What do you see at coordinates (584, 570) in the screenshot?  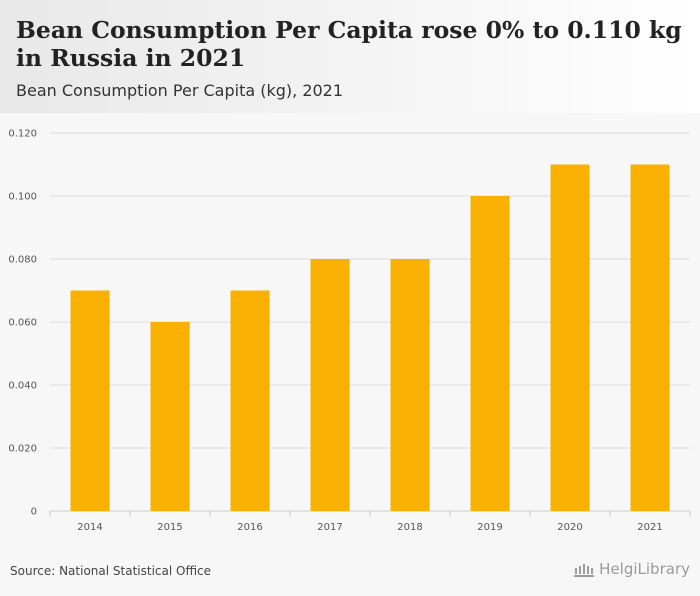 I see `library-building-icon` at bounding box center [584, 570].